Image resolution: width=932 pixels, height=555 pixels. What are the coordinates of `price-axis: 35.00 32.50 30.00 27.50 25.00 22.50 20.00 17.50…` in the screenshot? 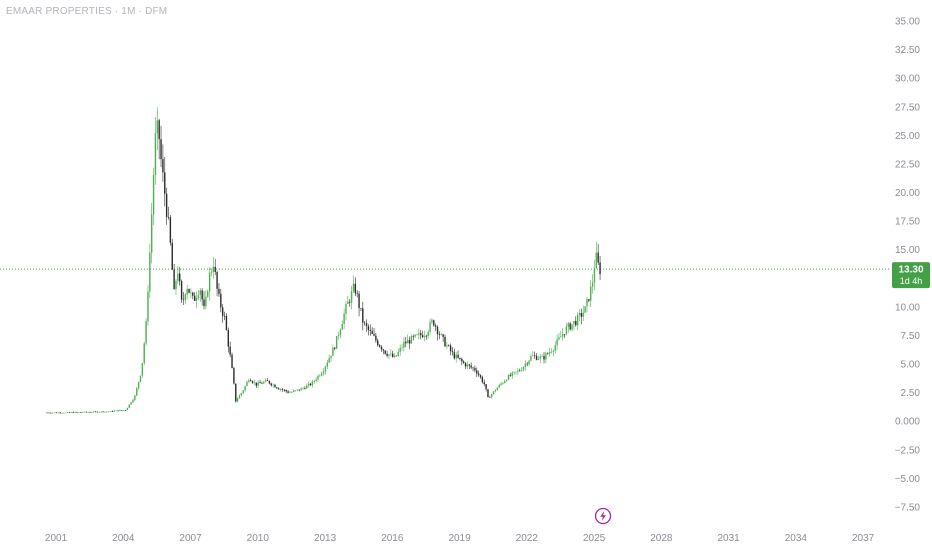 It's located at (908, 265).